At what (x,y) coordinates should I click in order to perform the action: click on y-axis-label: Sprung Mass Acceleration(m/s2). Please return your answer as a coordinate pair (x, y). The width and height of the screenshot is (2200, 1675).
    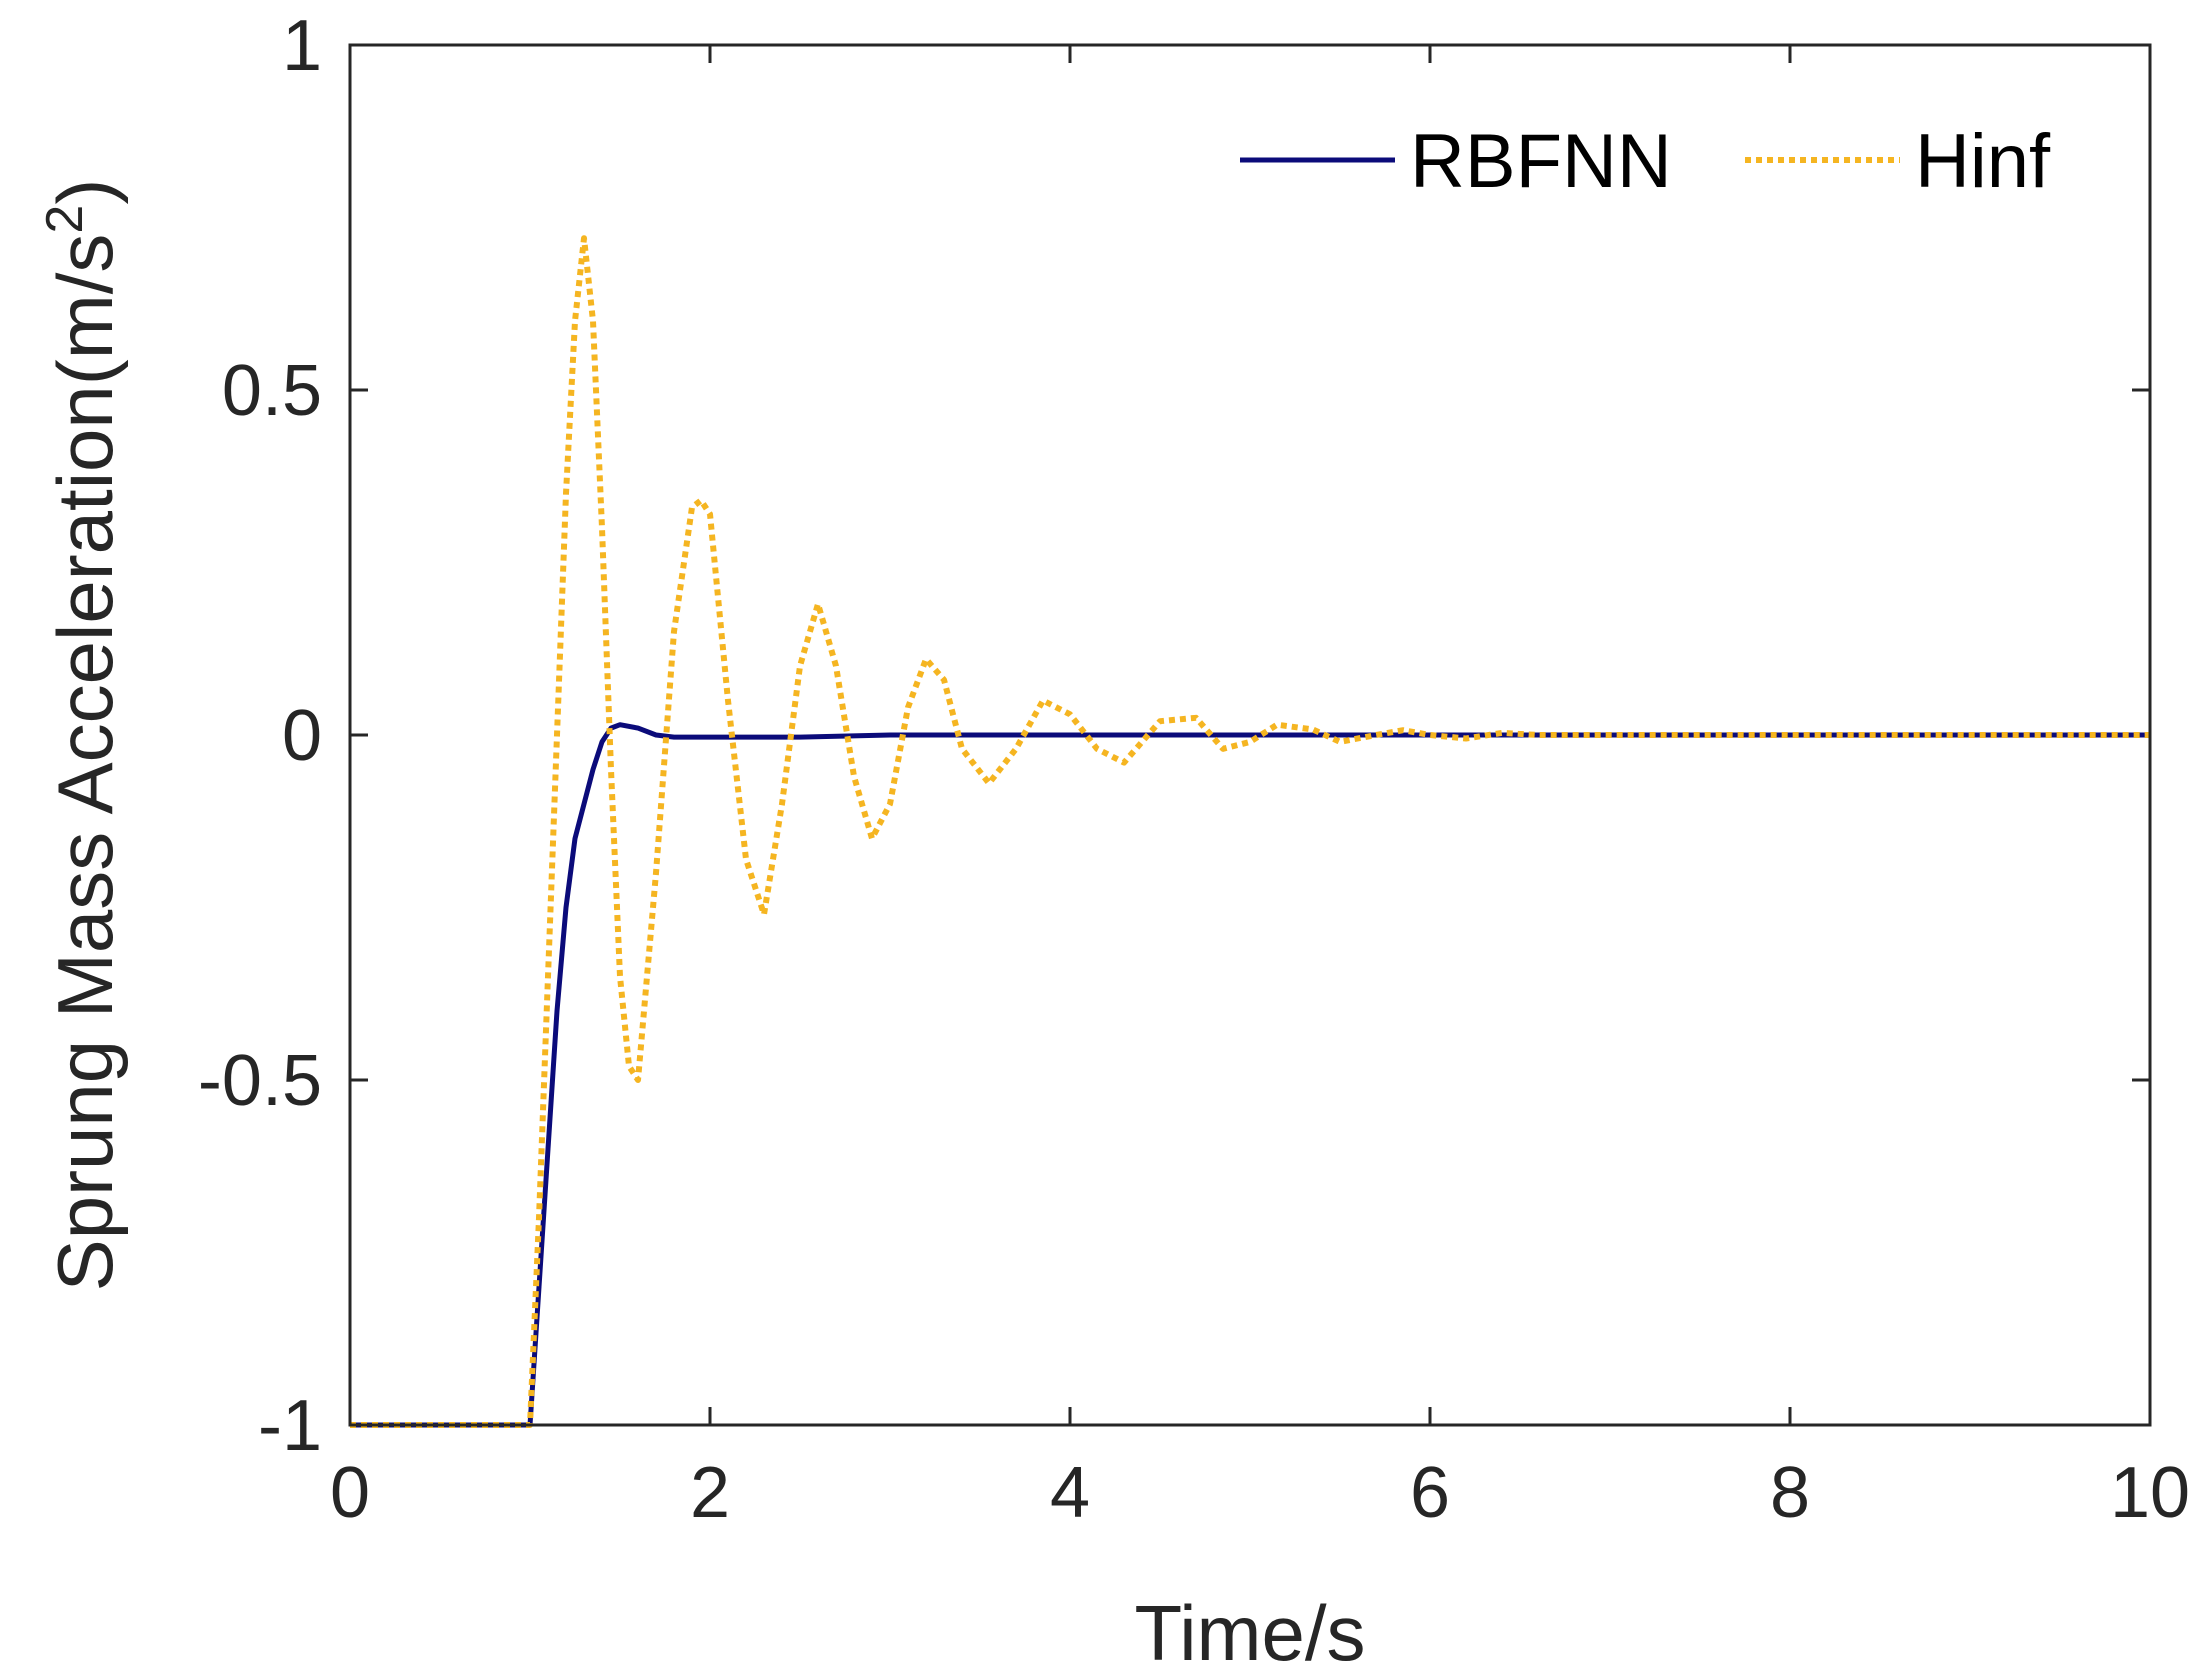
    Looking at the image, I should click on (82, 735).